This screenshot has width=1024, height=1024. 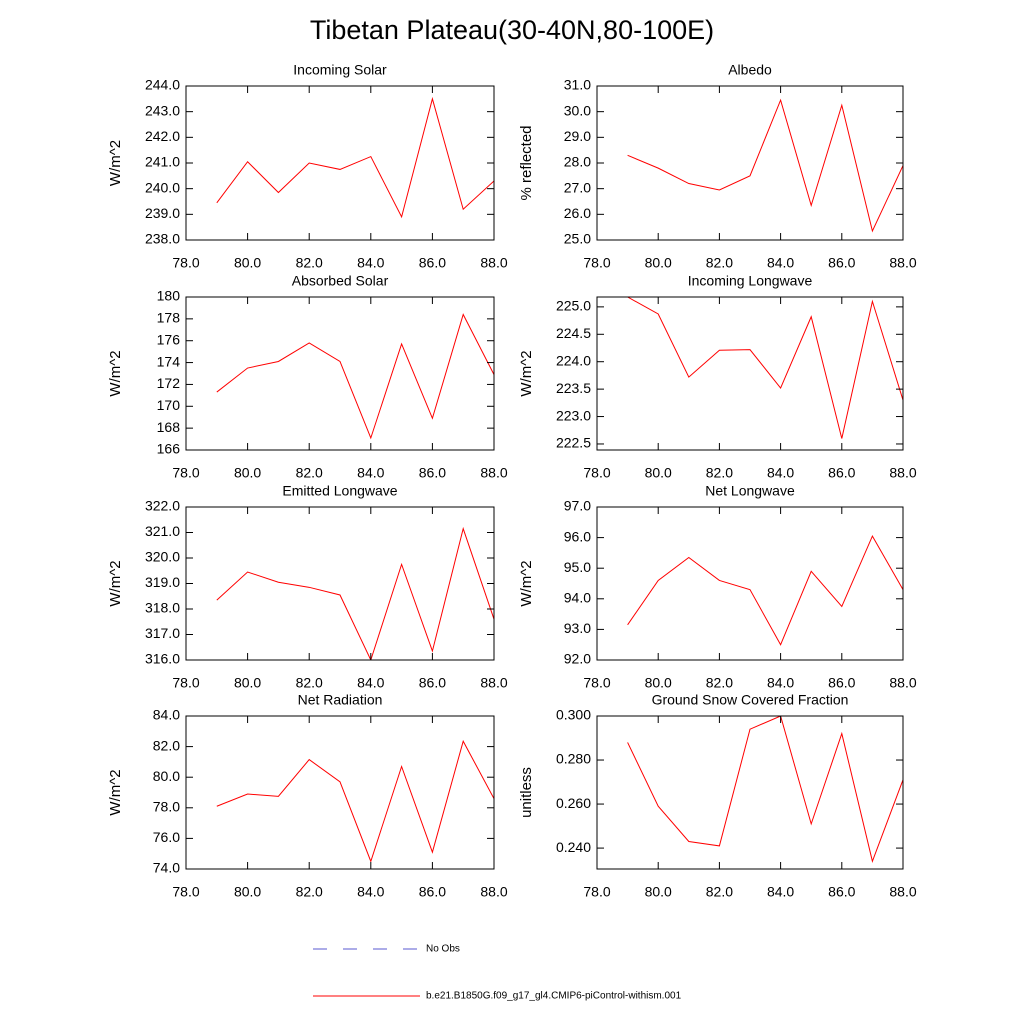 I want to click on y-tick-label: 93.0, so click(x=577, y=628).